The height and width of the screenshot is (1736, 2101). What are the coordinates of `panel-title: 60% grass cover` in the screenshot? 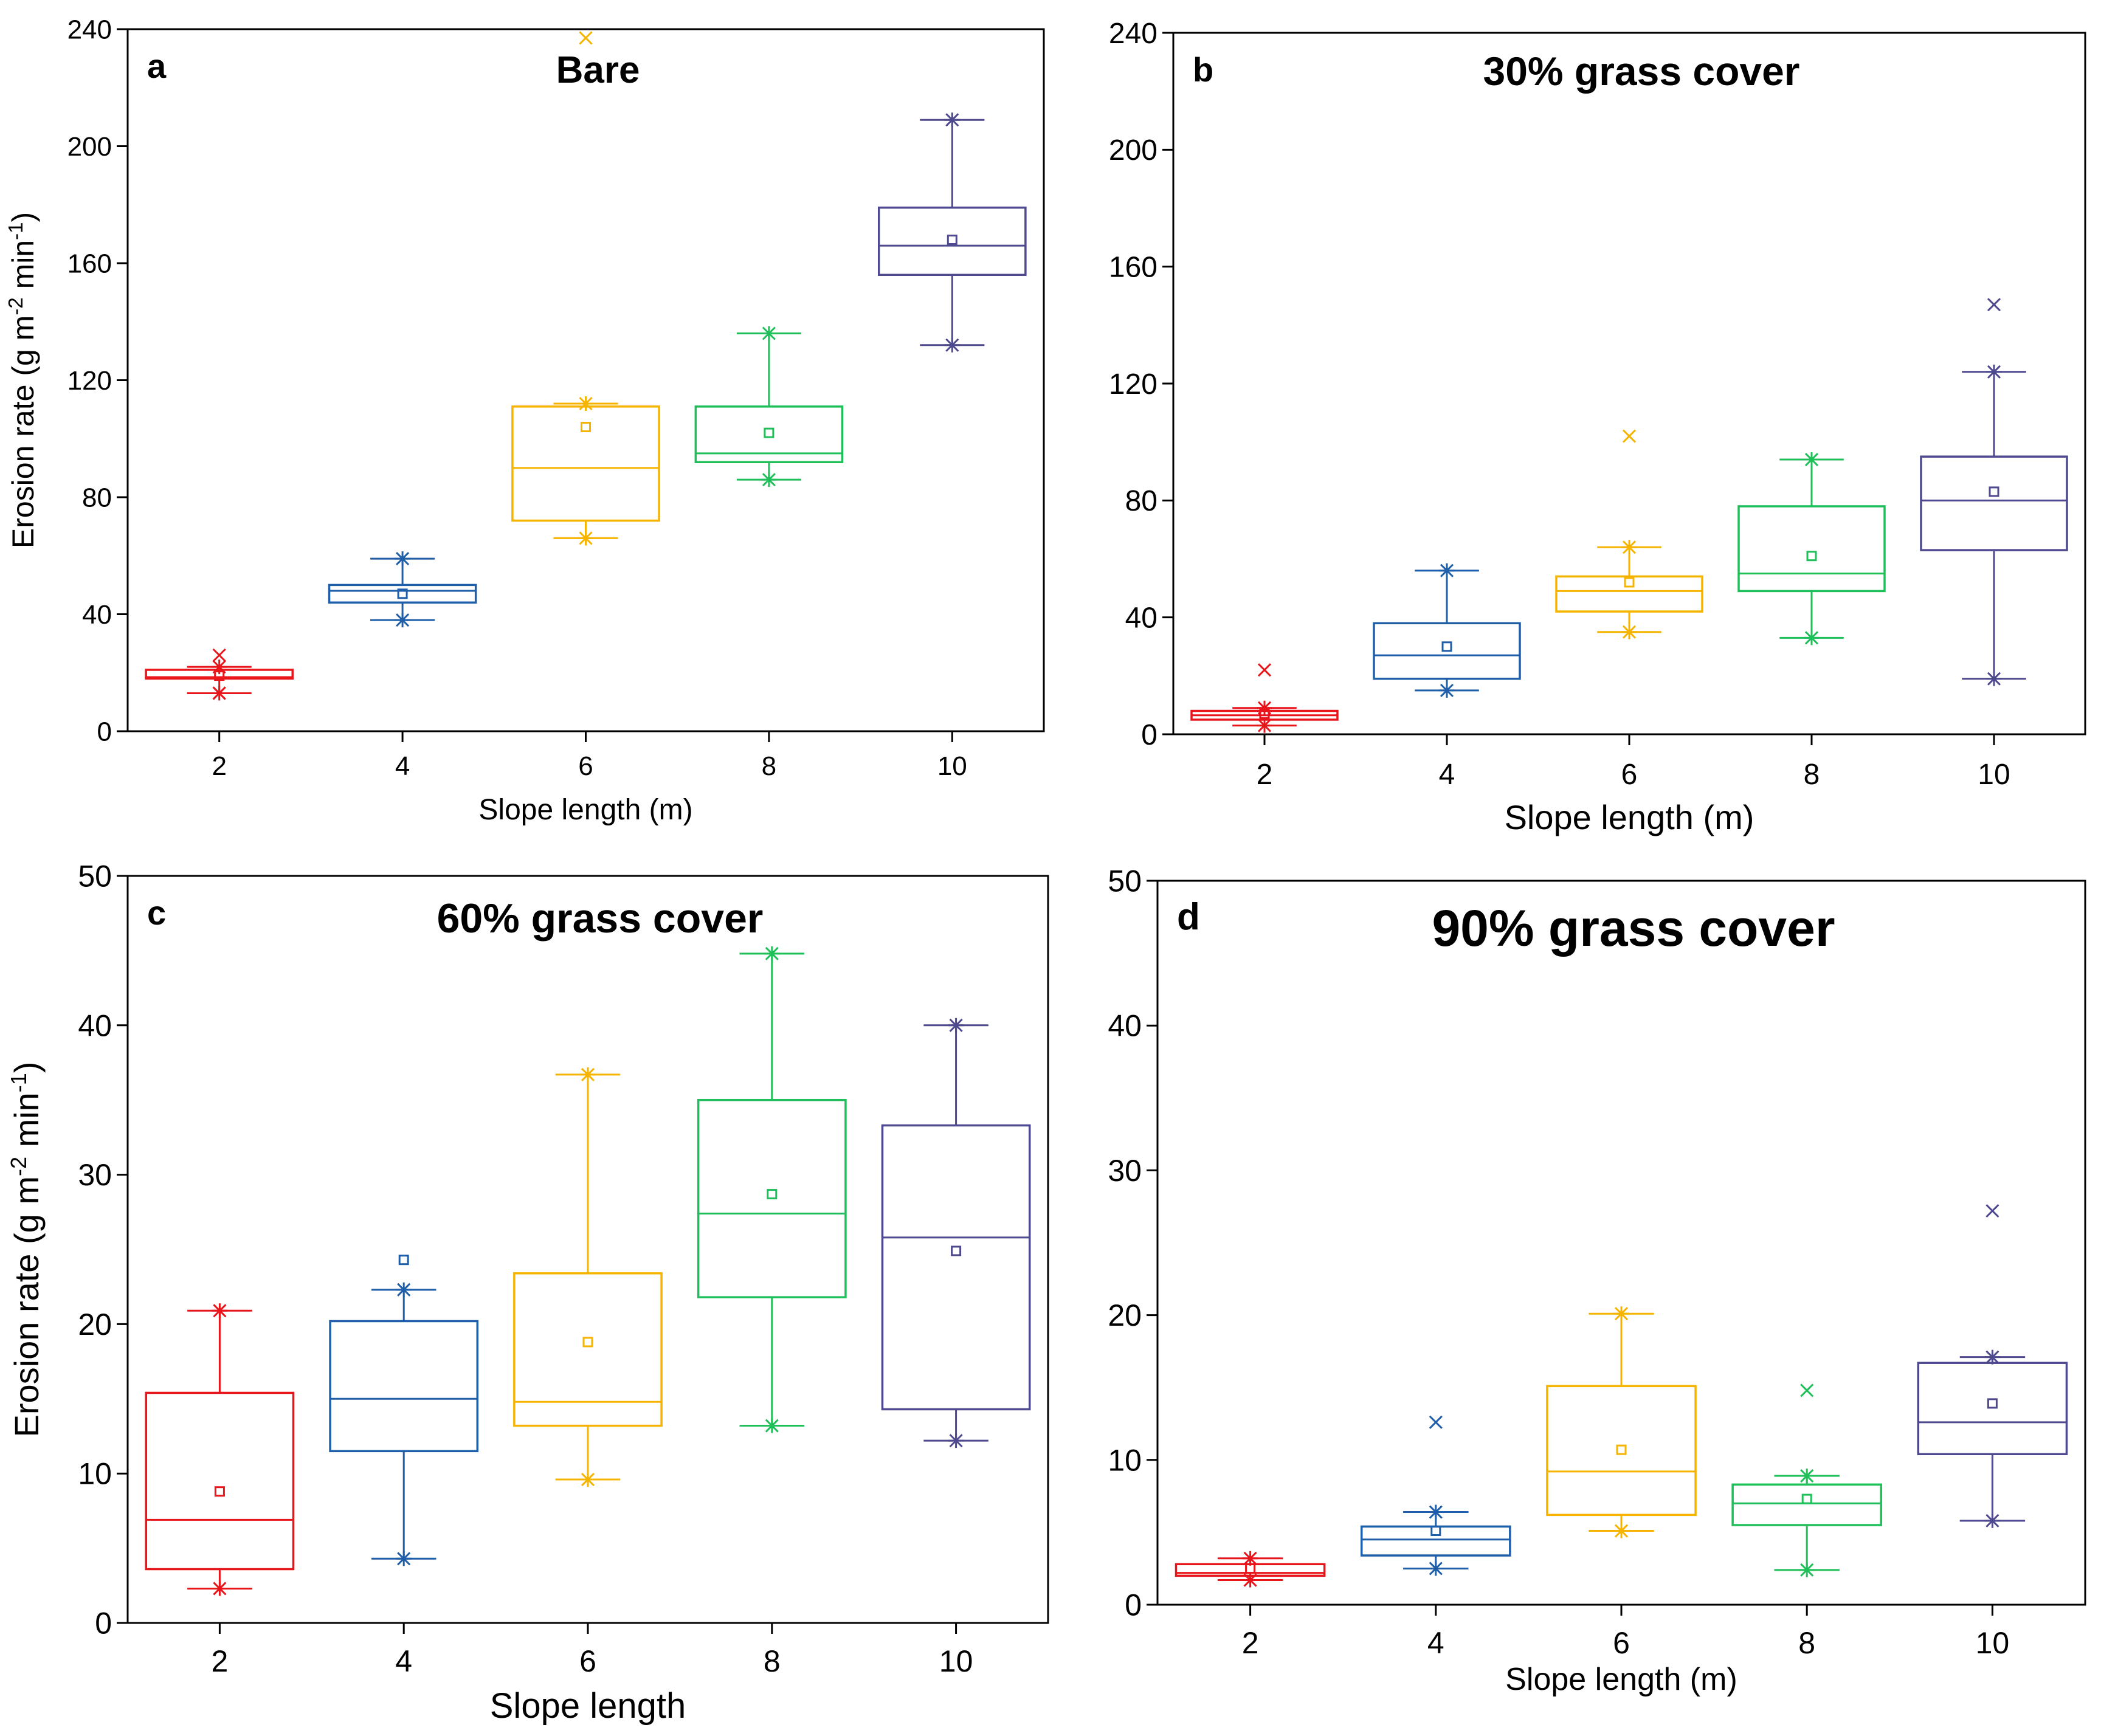 It's located at (600, 918).